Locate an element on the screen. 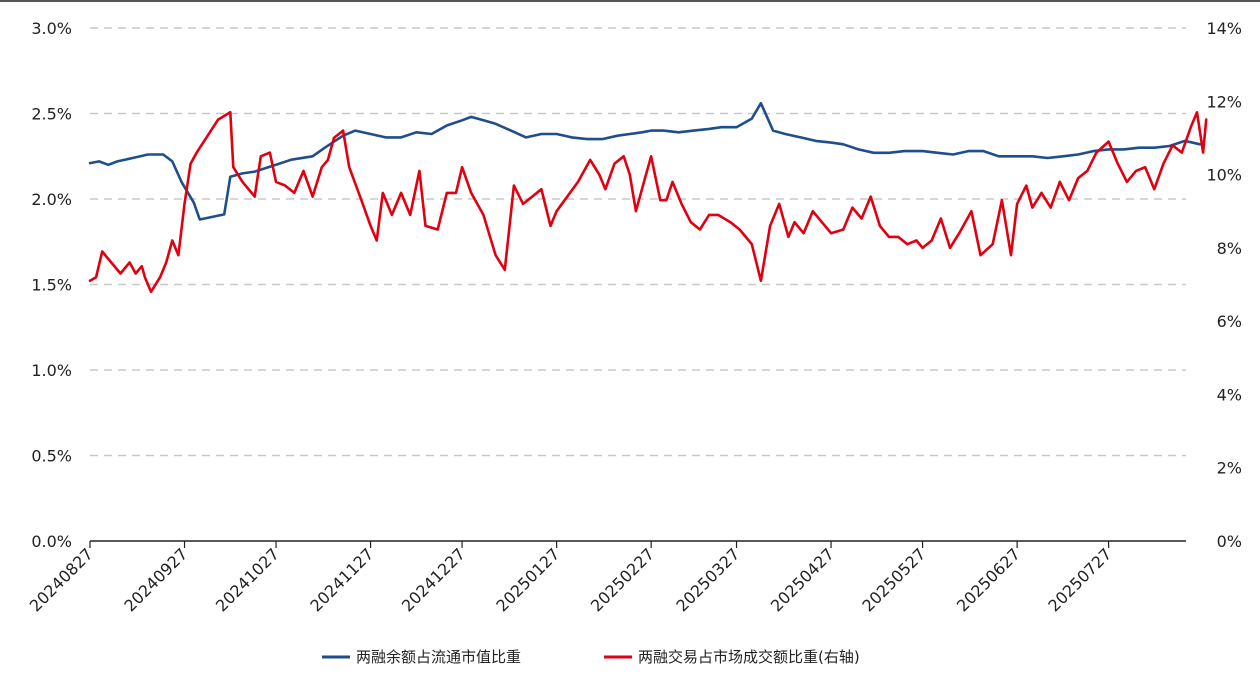 This screenshot has height=681, width=1260. right-tick-label: 14% is located at coordinates (1224, 28).